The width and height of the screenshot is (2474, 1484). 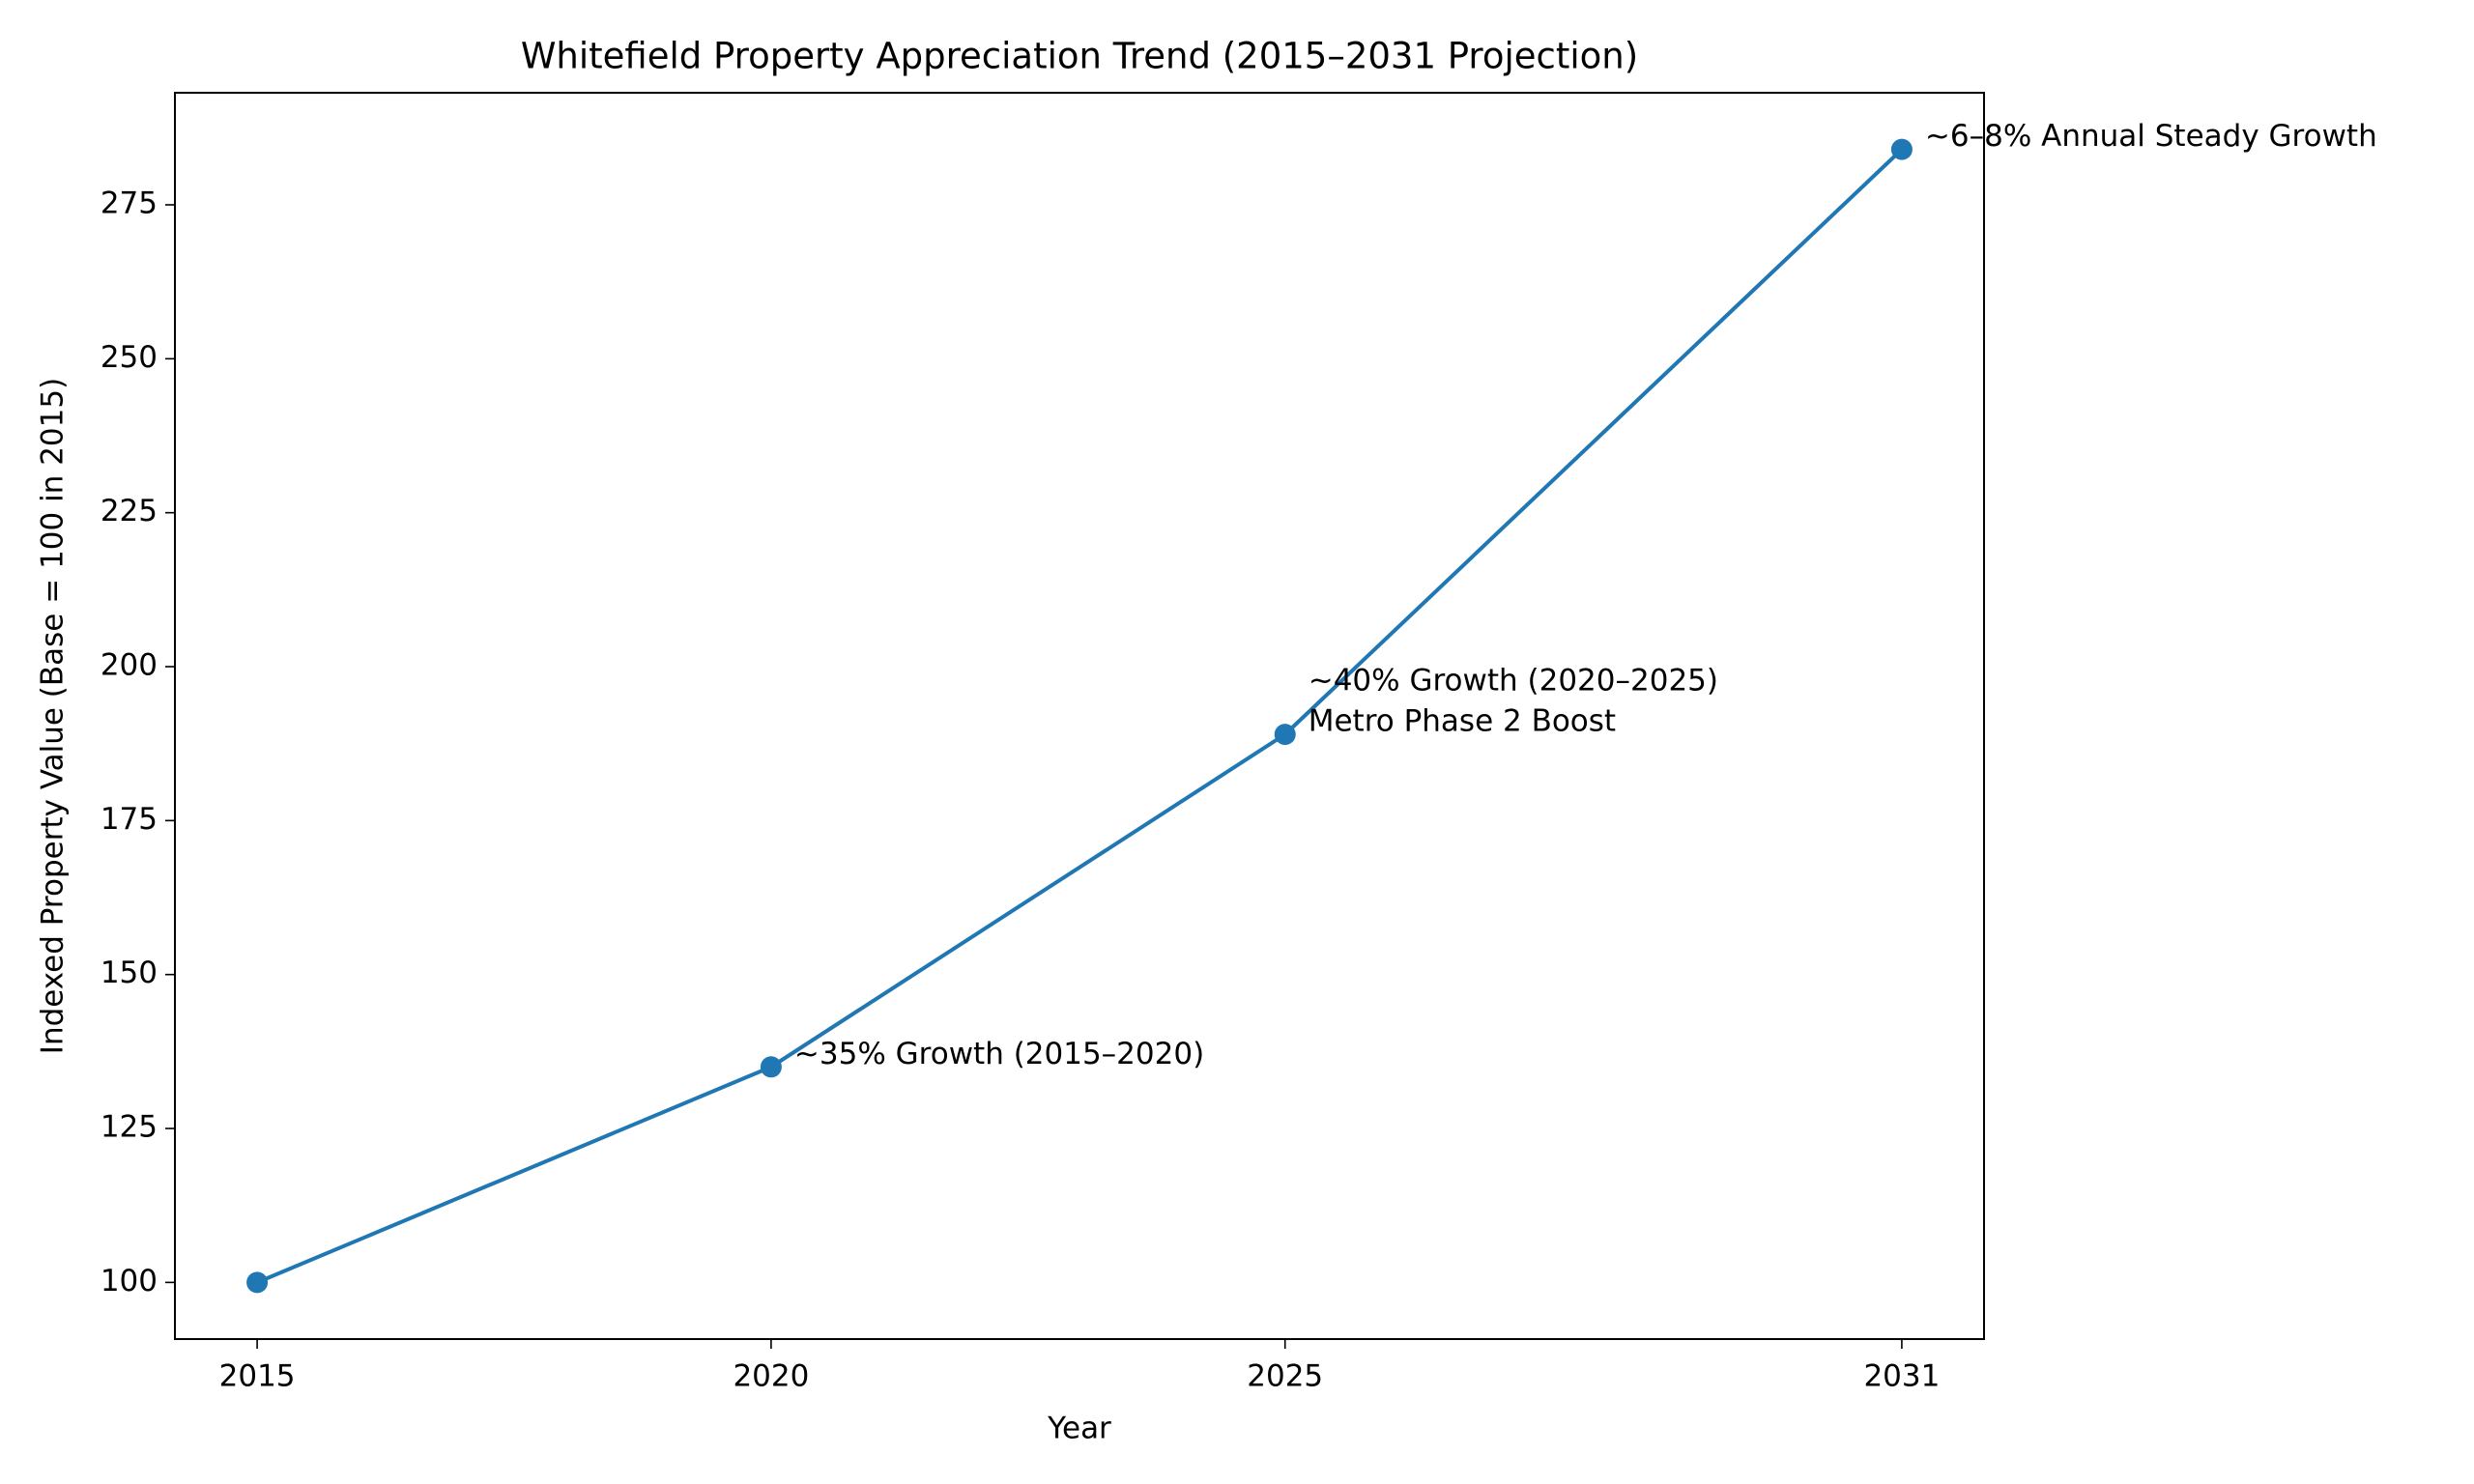 I want to click on annotation: ~35% Growth (2015–2020), so click(x=999, y=1054).